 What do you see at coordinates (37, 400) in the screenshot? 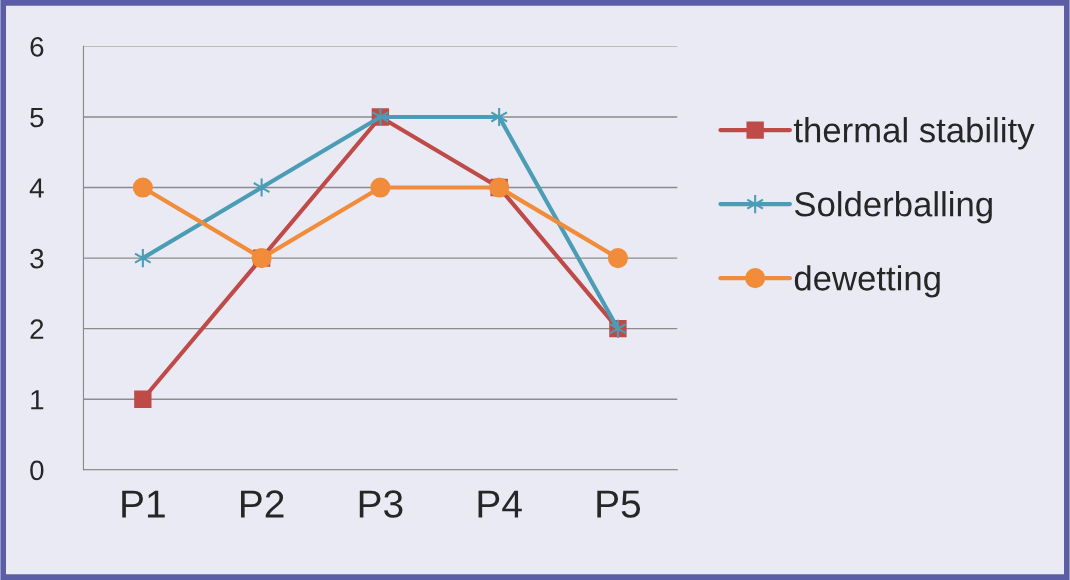
I see `y-tick-label: 1` at bounding box center [37, 400].